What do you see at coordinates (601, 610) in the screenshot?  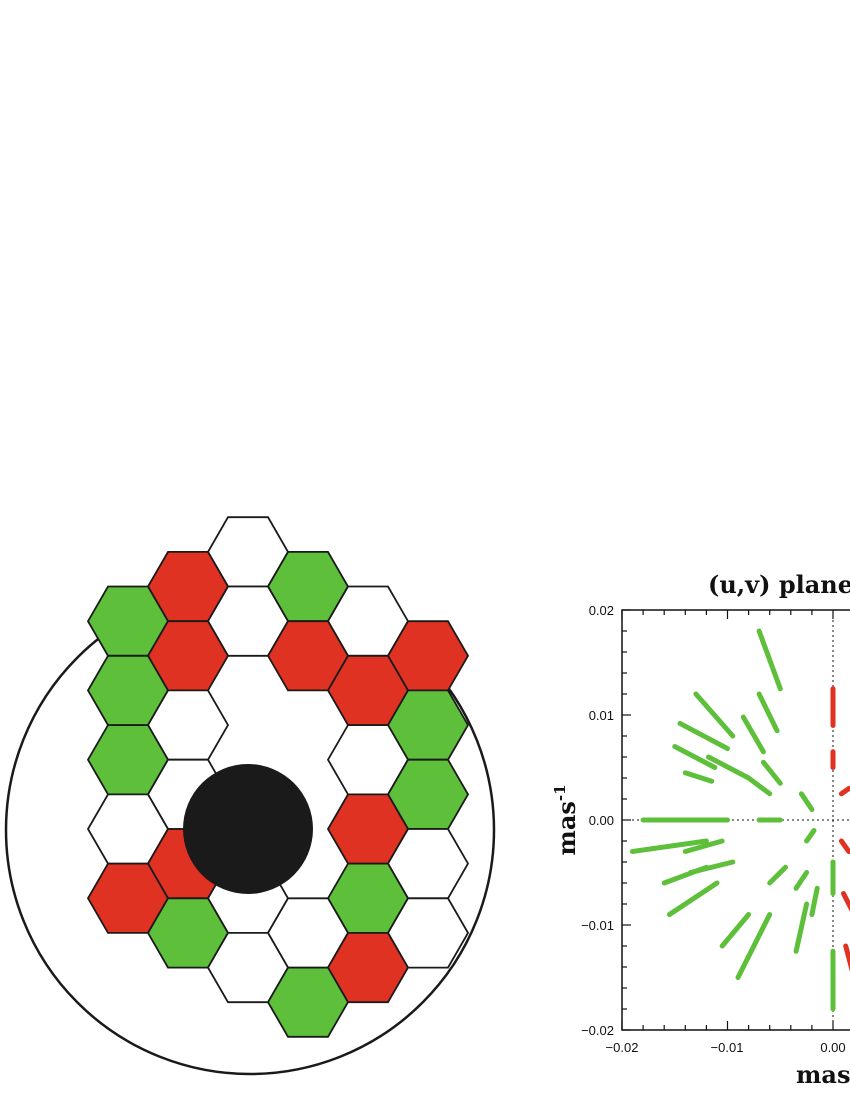 I see `y-tick-label: 0.02` at bounding box center [601, 610].